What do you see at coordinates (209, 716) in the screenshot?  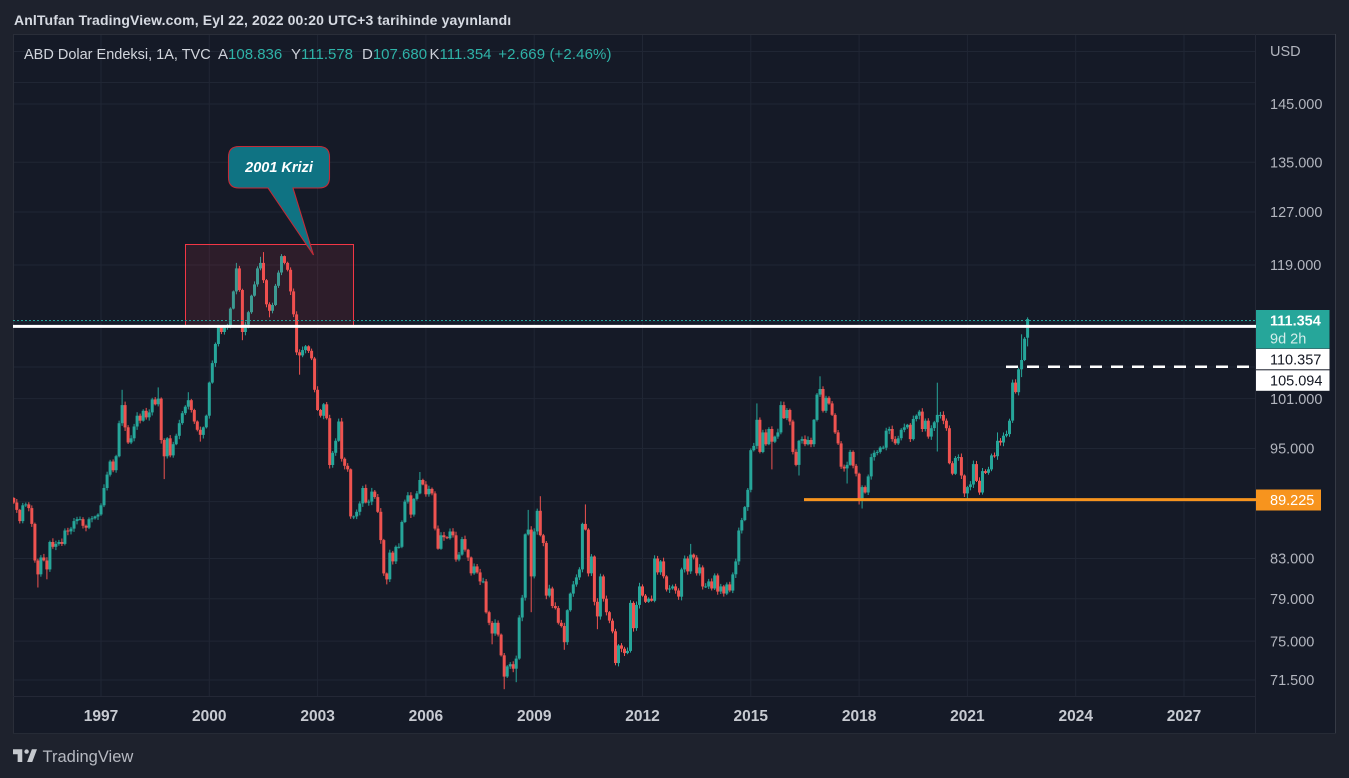 I see `svg-text: 2000` at bounding box center [209, 716].